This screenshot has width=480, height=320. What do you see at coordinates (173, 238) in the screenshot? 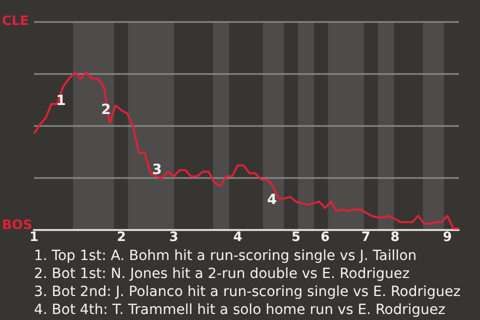
I see `x-tick-label: 3` at bounding box center [173, 238].